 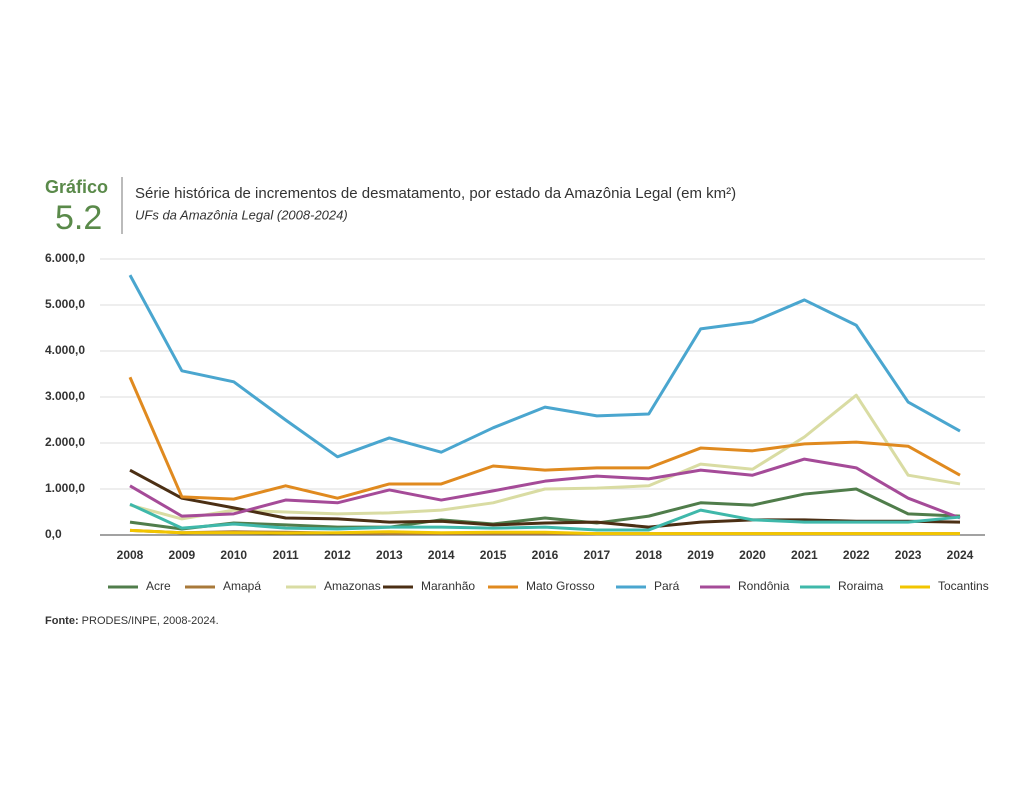 I want to click on x-tick-label: 2014, so click(x=441, y=555).